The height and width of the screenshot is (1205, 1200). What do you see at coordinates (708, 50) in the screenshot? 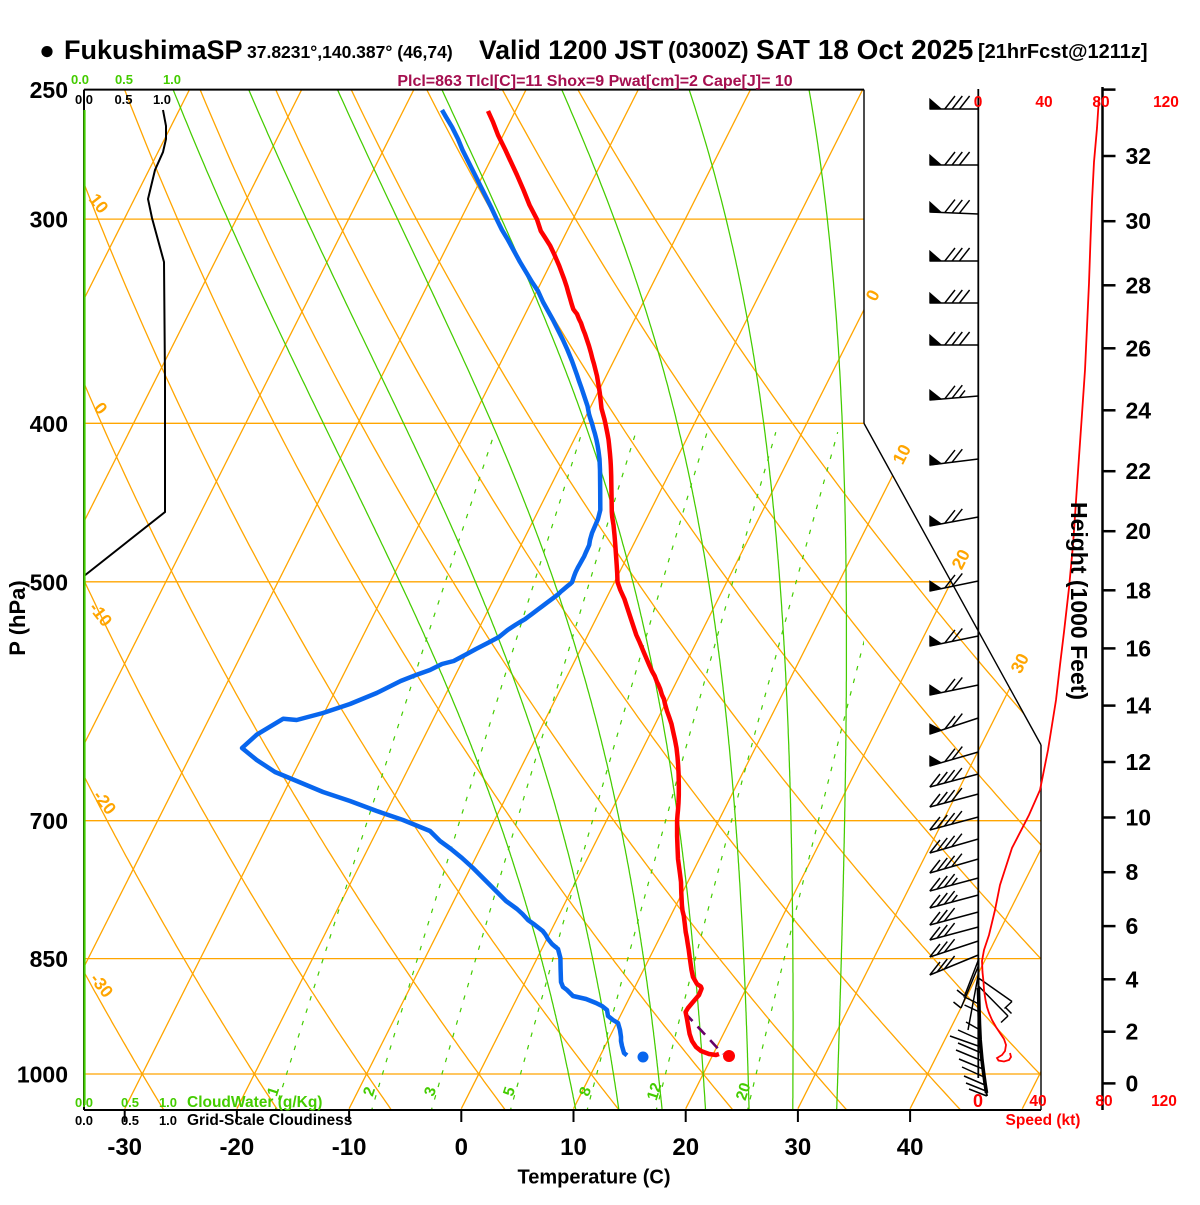
I see `svg-text: (0300Z)` at bounding box center [708, 50].